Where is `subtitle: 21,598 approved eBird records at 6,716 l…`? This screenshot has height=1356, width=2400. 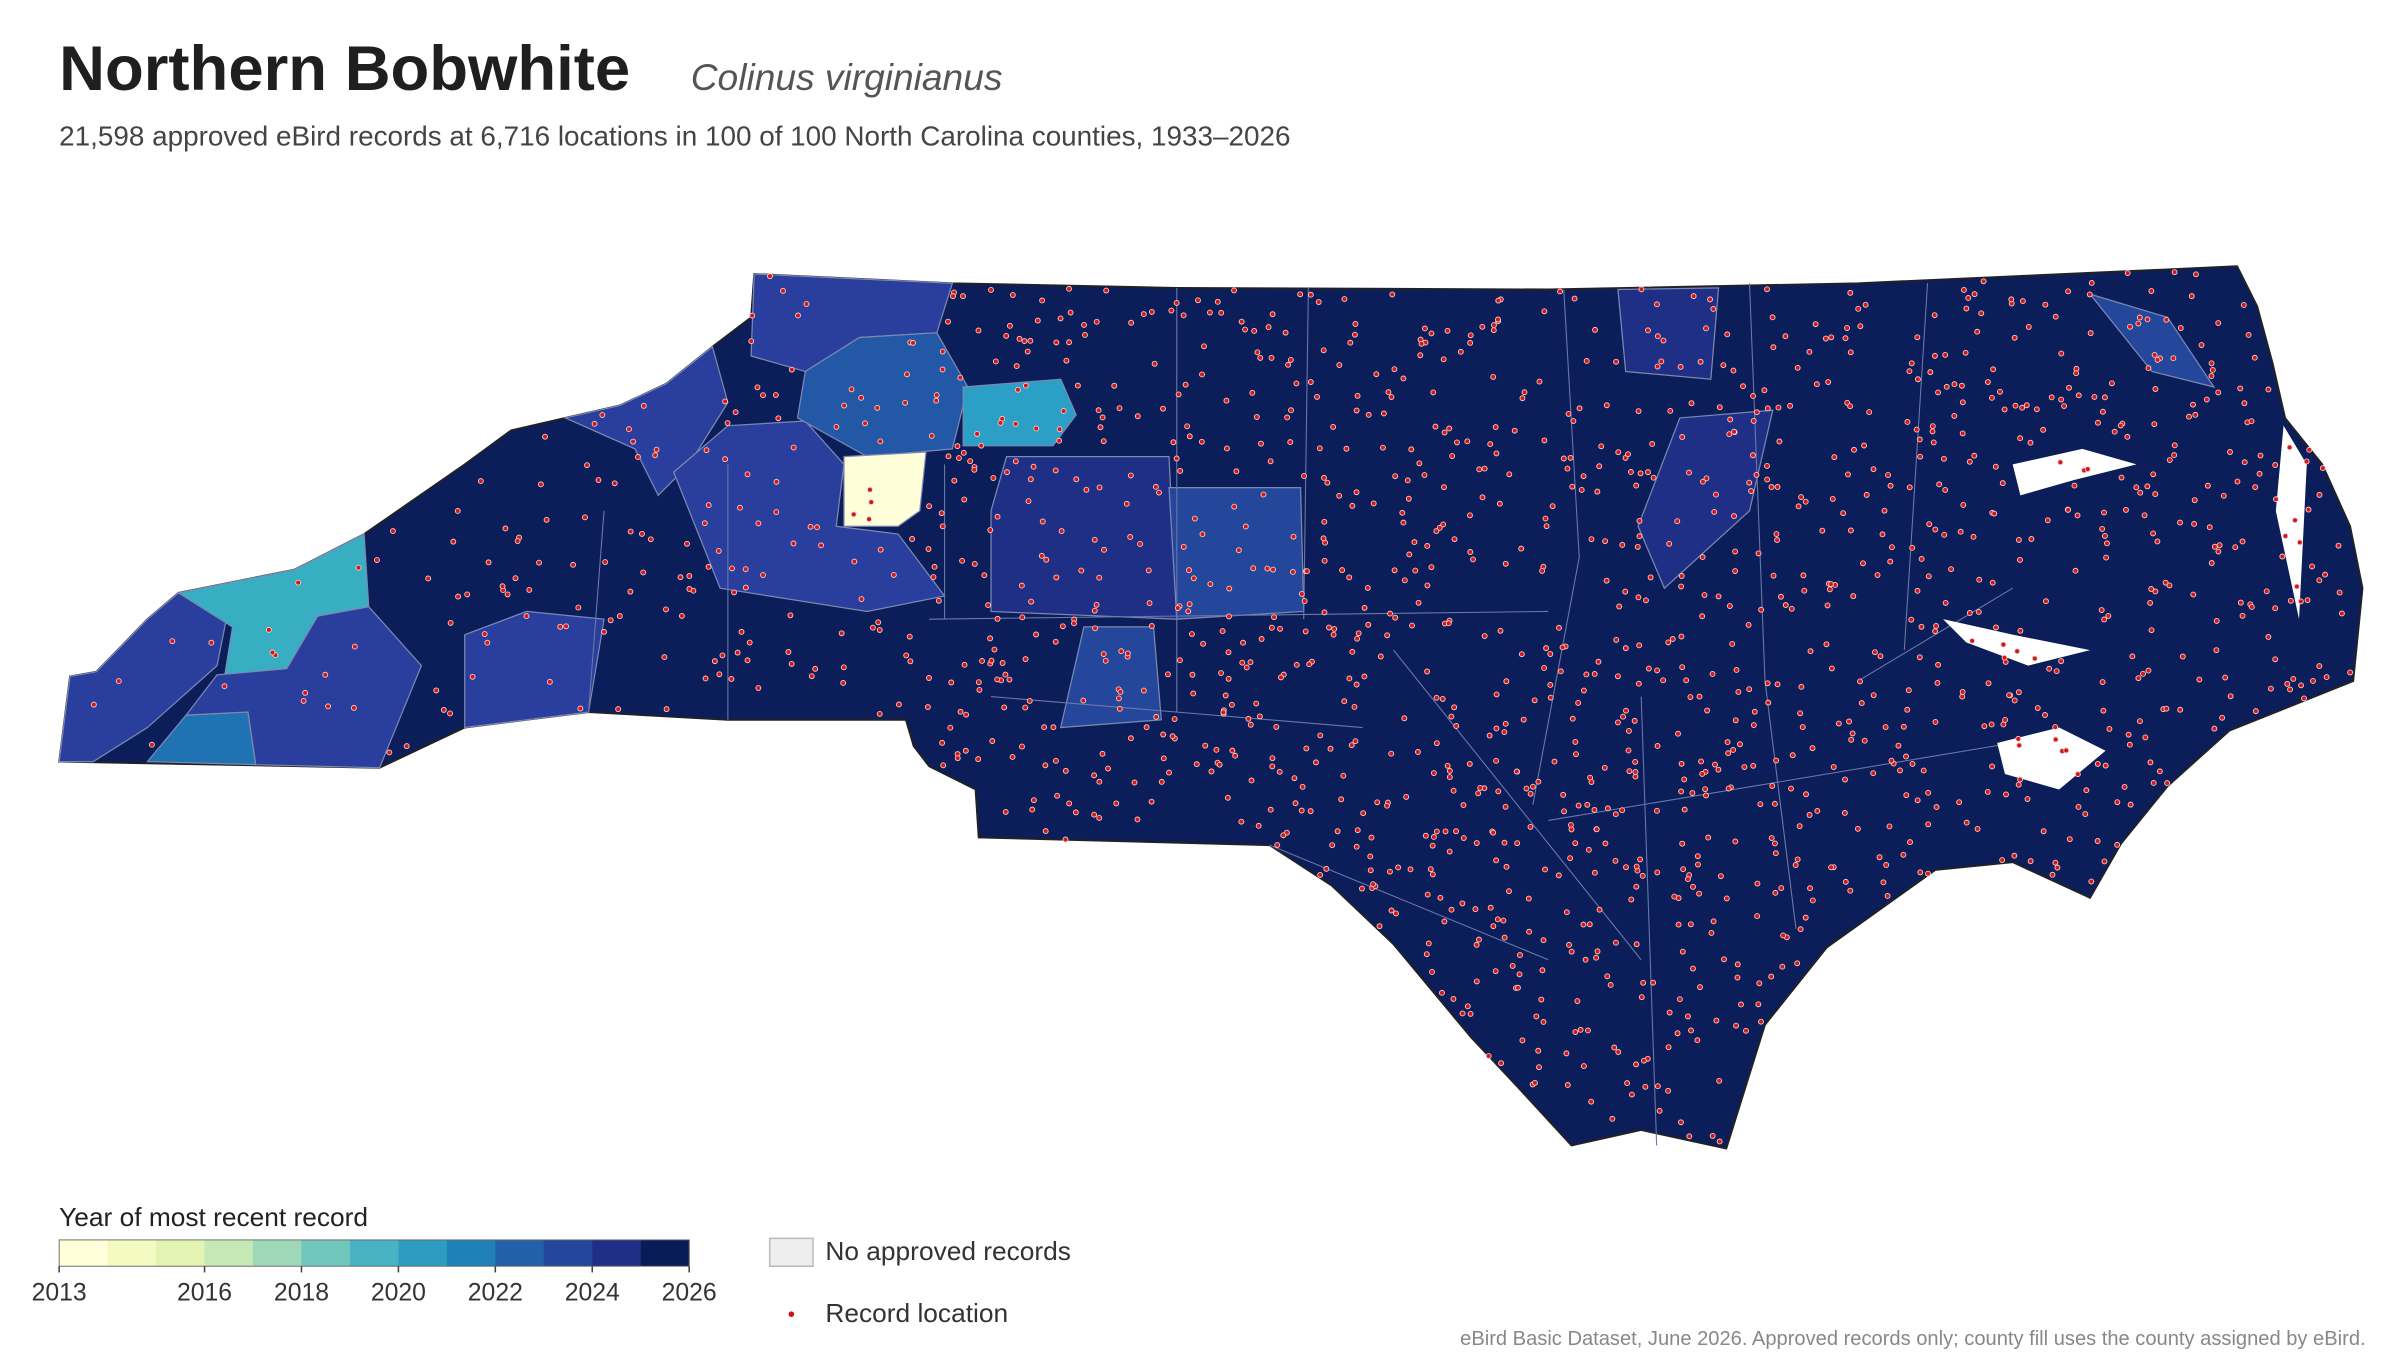 subtitle: 21,598 approved eBird records at 6,716 l… is located at coordinates (674, 136).